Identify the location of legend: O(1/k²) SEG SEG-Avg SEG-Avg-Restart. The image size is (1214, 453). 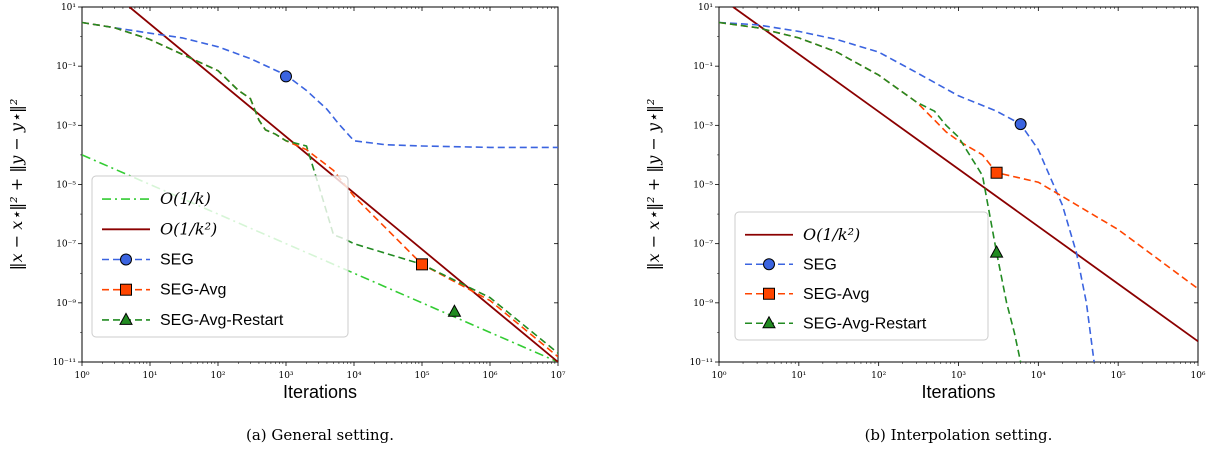
(861, 276).